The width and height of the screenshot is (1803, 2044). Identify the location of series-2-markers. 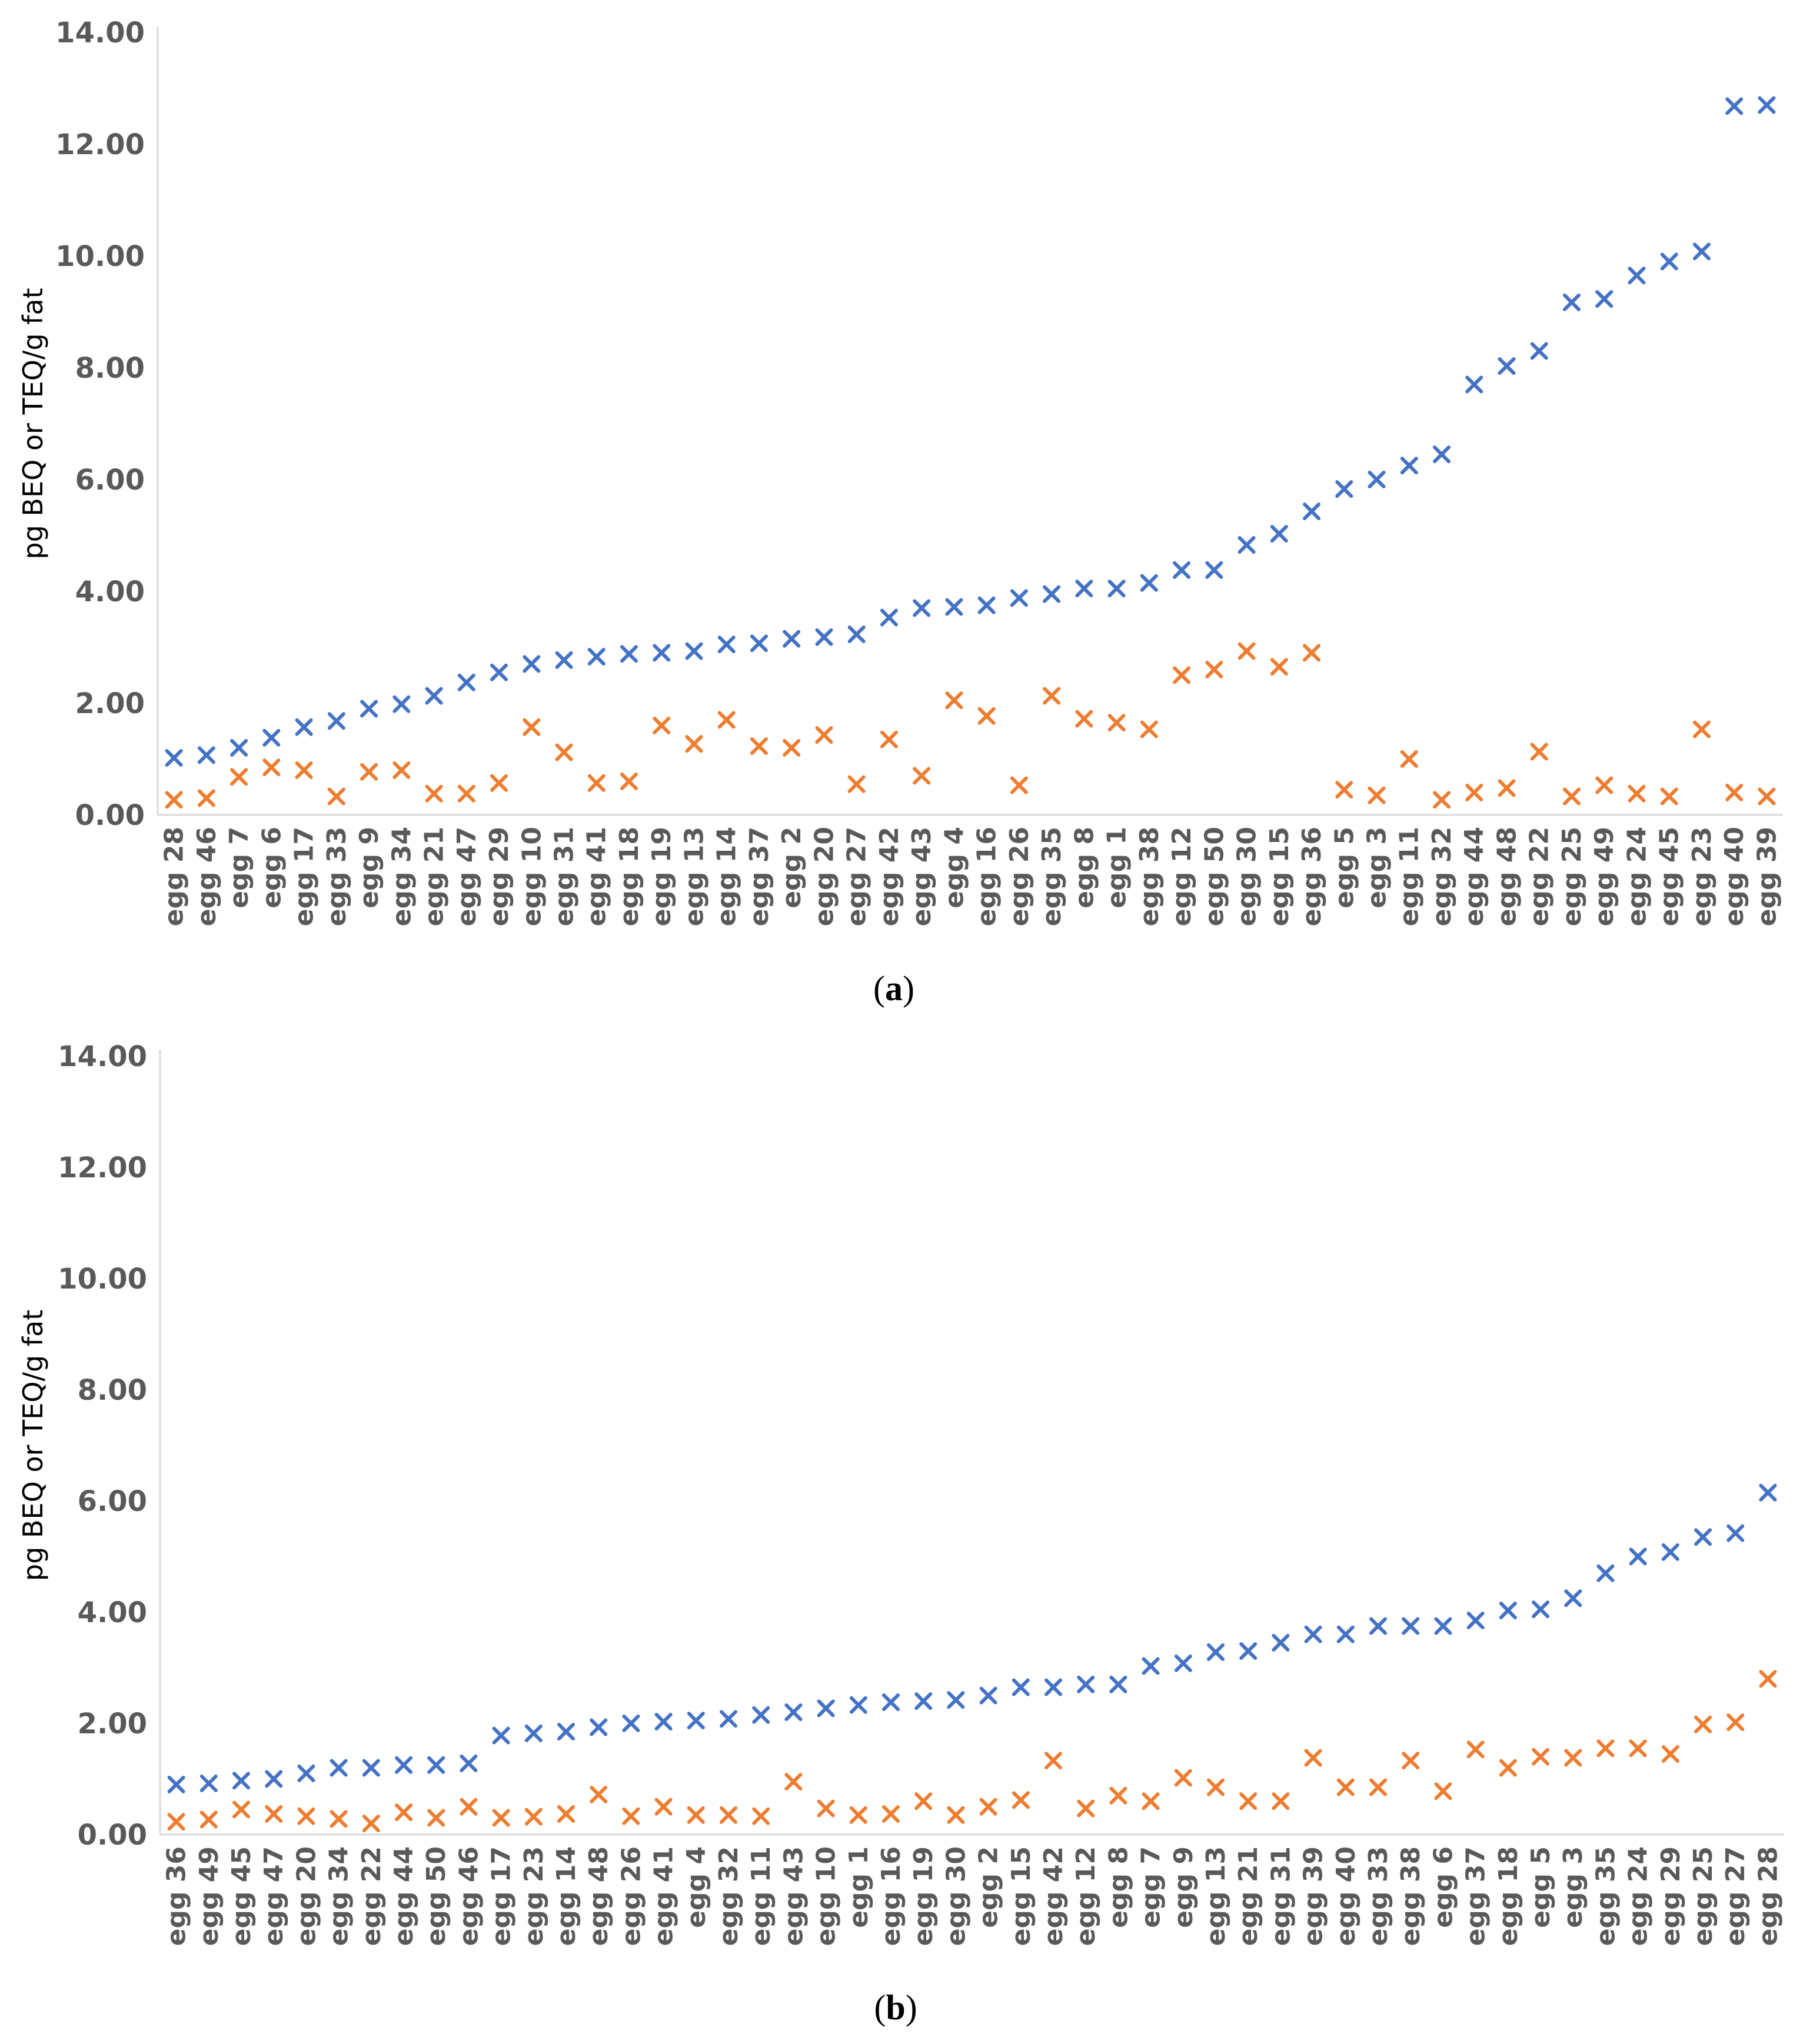
(972, 1751).